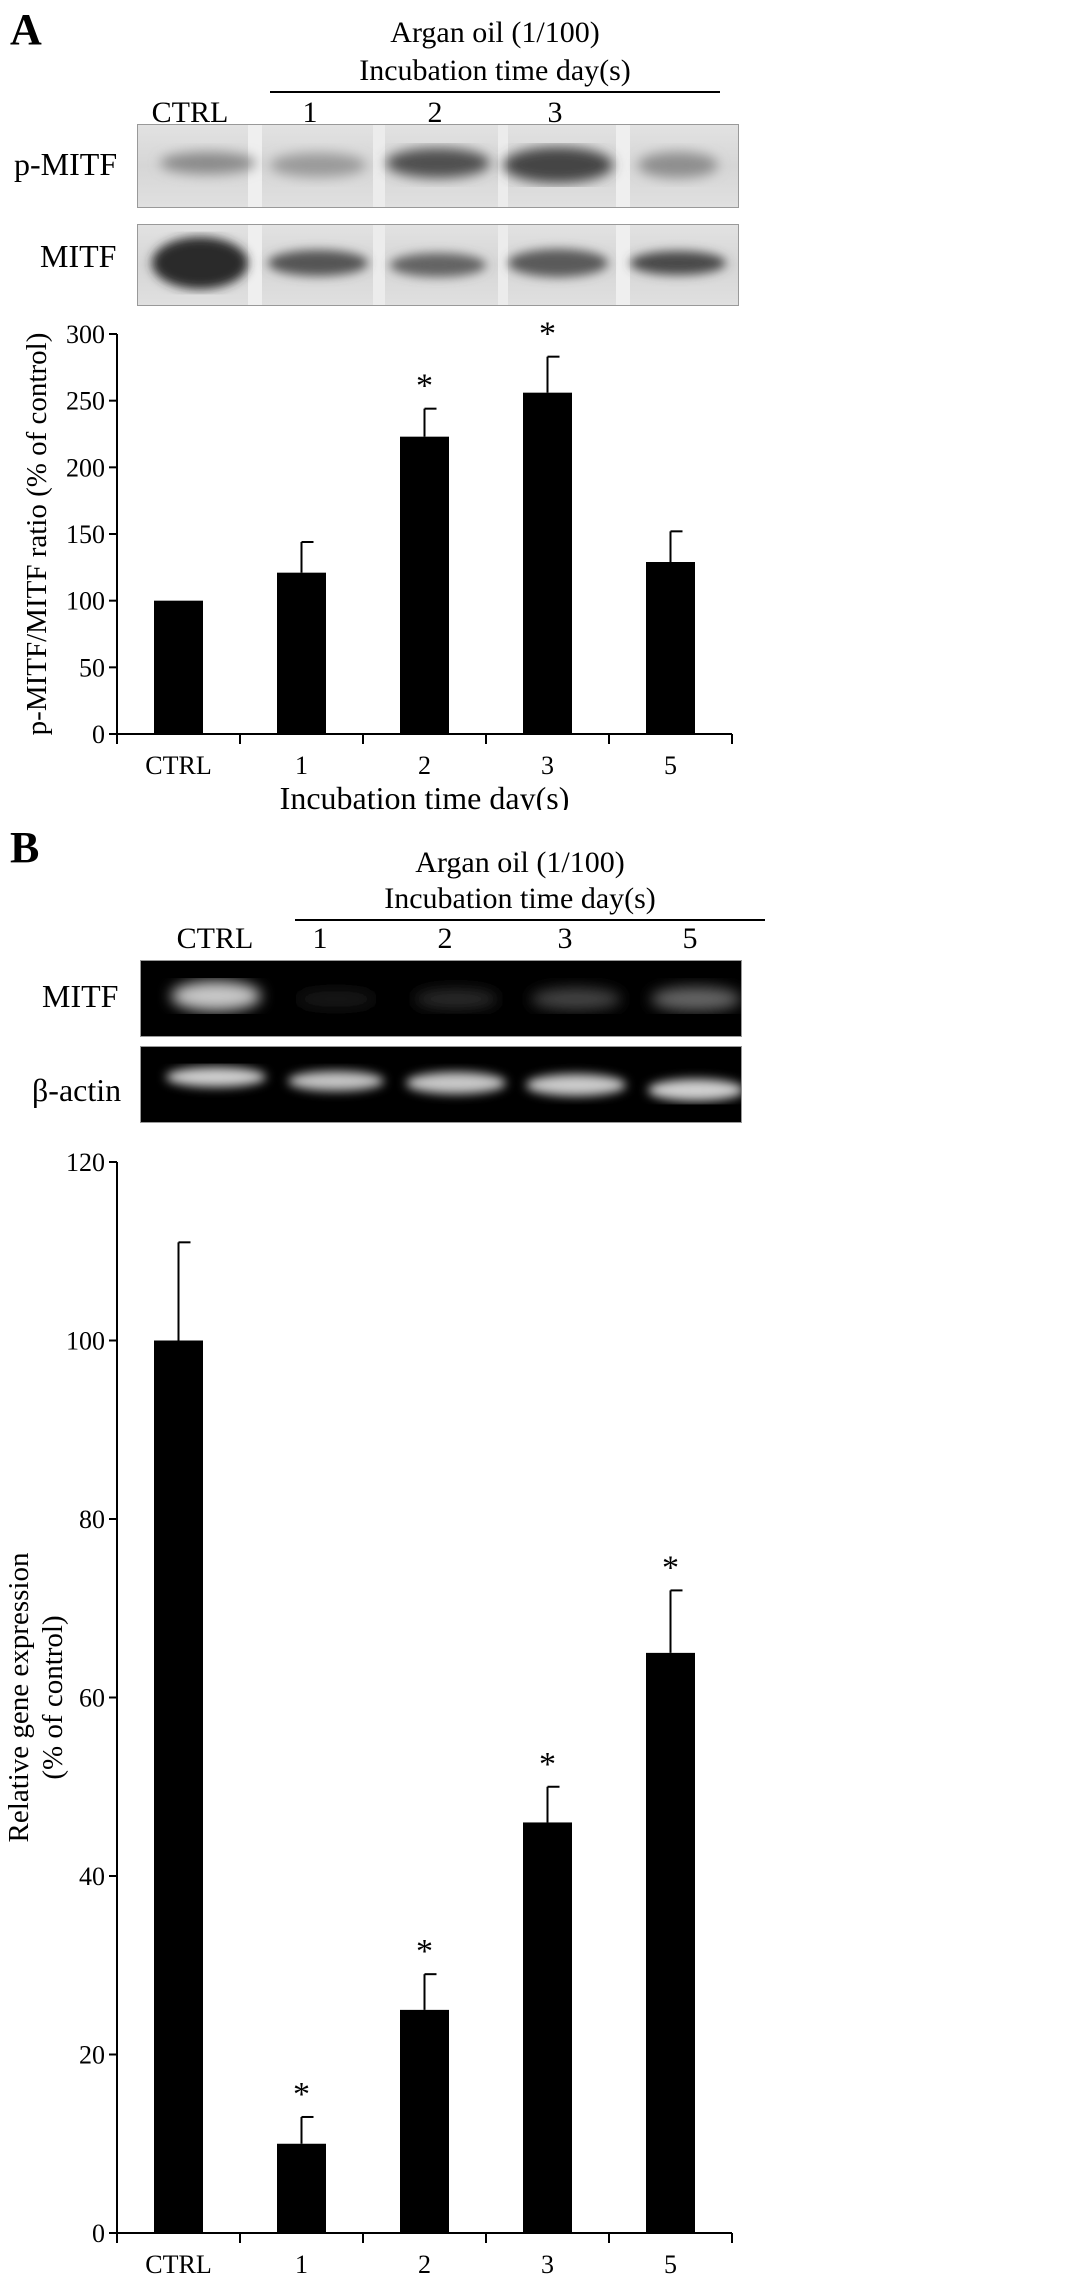 Image resolution: width=1087 pixels, height=2277 pixels. I want to click on panel-a-header-rule, so click(495, 92).